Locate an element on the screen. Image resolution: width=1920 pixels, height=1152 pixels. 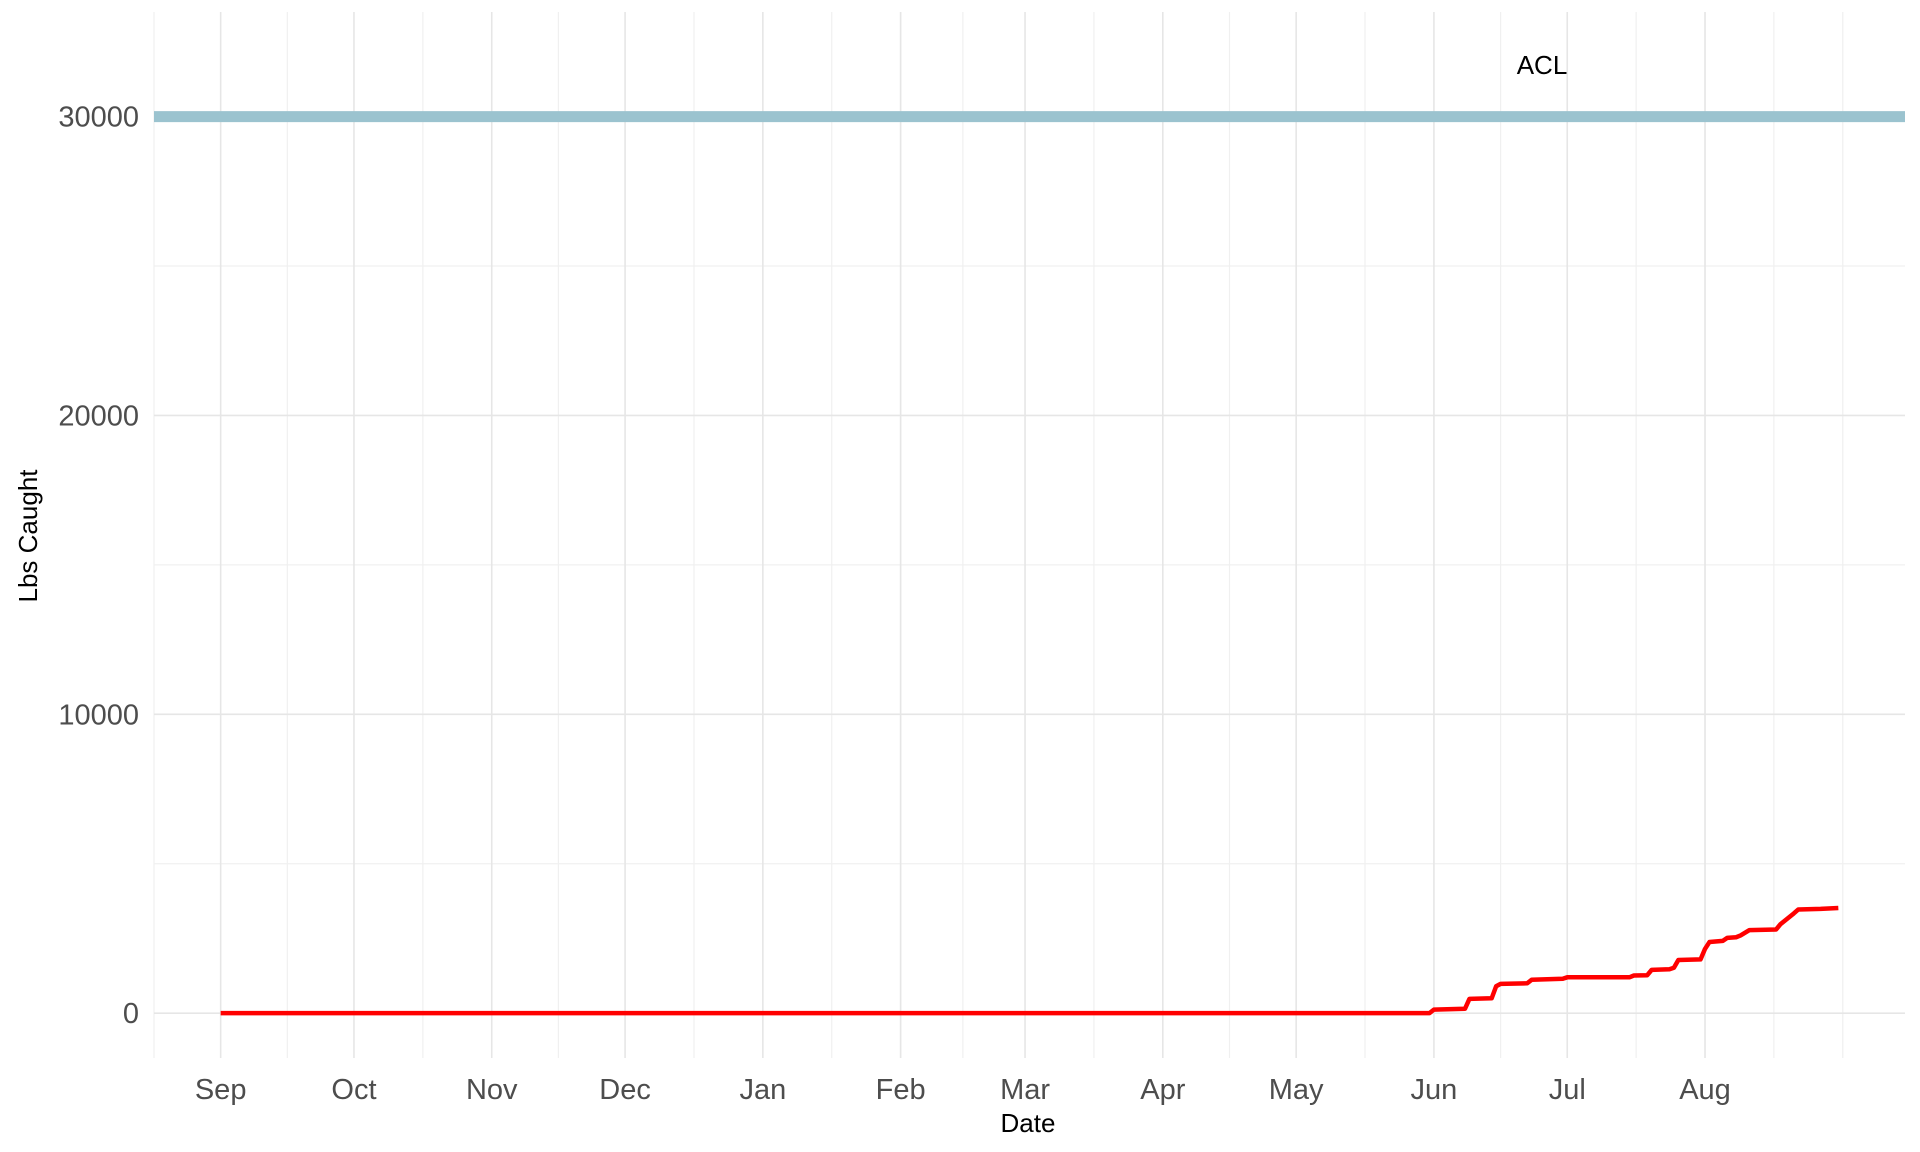
y-tick-label: 10000 is located at coordinates (98, 715).